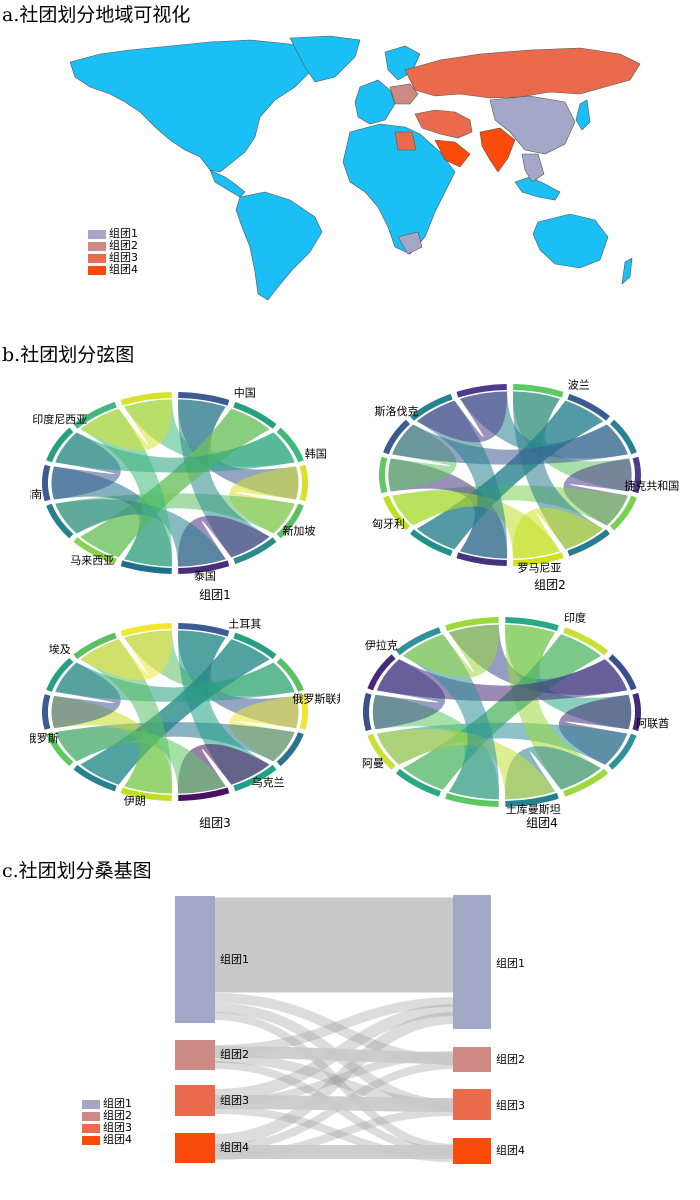 Image resolution: width=700 pixels, height=1200 pixels. Describe the element at coordinates (410, 243) in the screenshot. I see `map-south-africa` at that location.